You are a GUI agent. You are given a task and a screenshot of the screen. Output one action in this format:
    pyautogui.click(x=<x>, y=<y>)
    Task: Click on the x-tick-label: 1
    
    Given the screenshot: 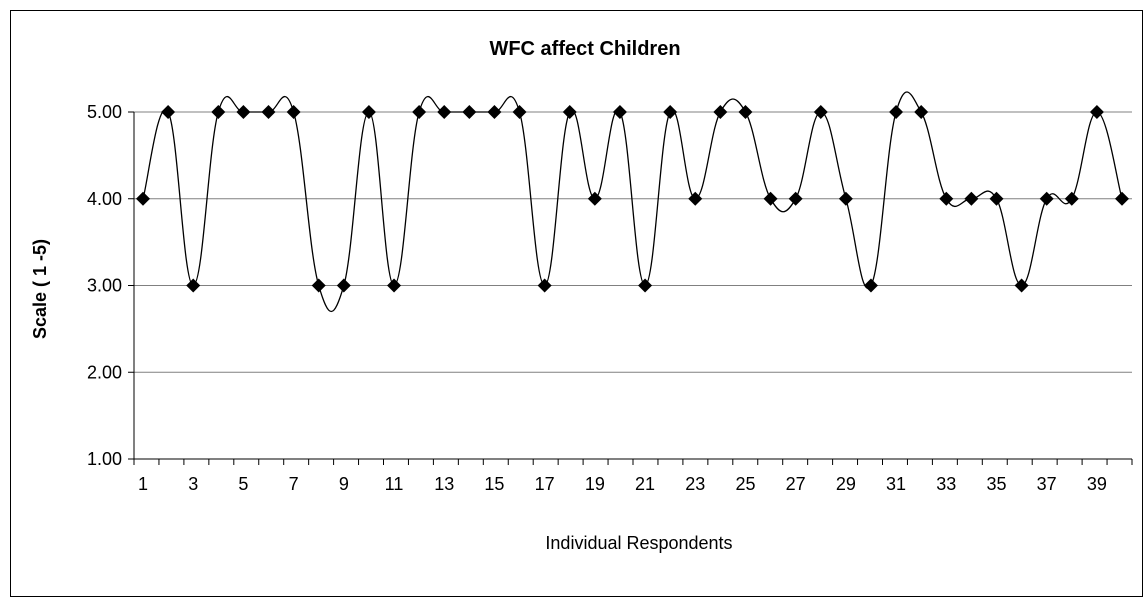 What is the action you would take?
    pyautogui.click(x=143, y=484)
    